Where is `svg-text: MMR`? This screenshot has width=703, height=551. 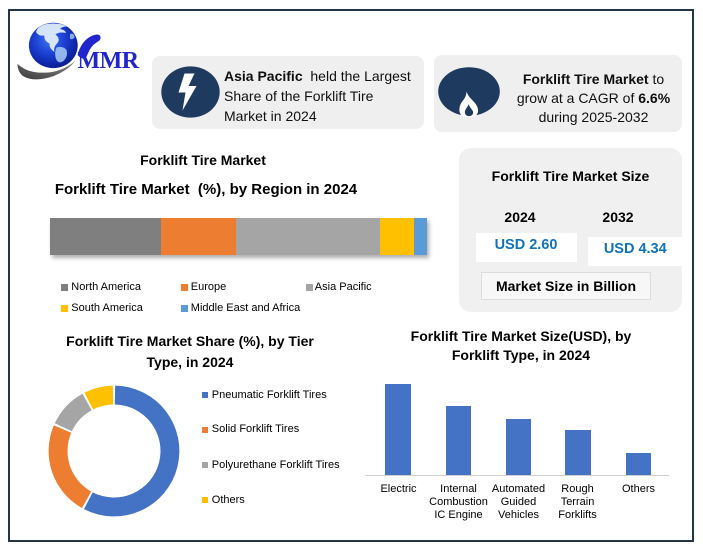
svg-text: MMR is located at coordinates (109, 61).